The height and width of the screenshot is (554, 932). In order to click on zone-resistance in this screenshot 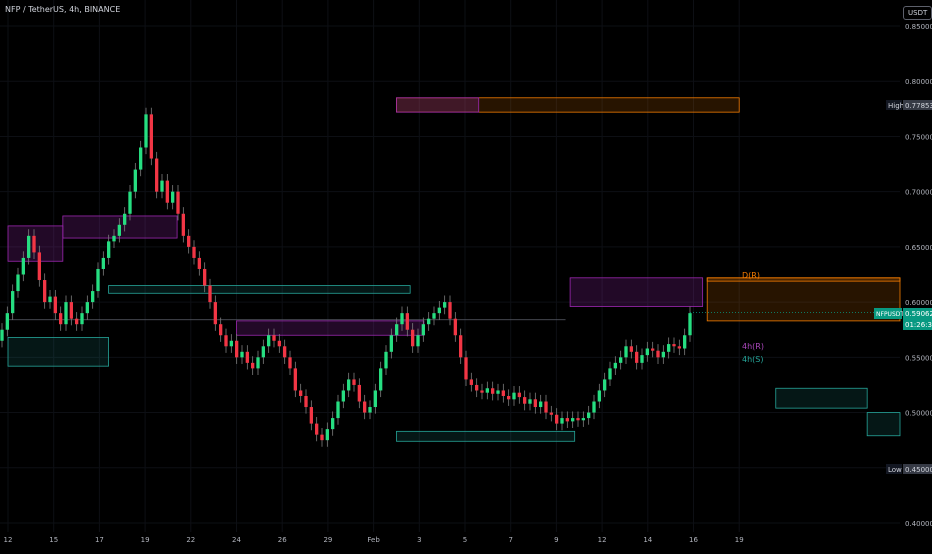, I will do `click(803, 299)`.